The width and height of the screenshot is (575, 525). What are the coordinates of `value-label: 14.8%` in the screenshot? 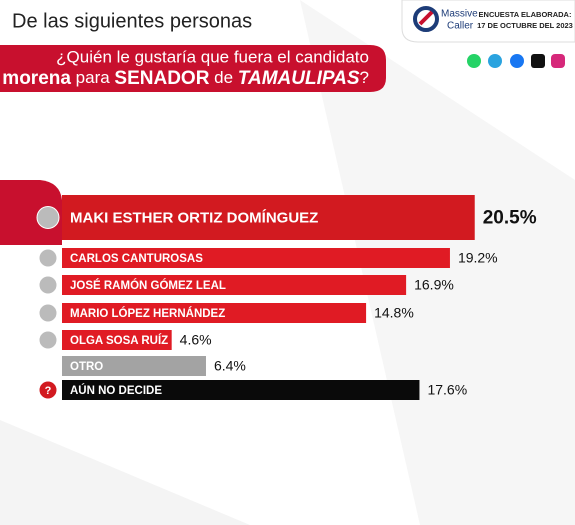 It's located at (394, 313).